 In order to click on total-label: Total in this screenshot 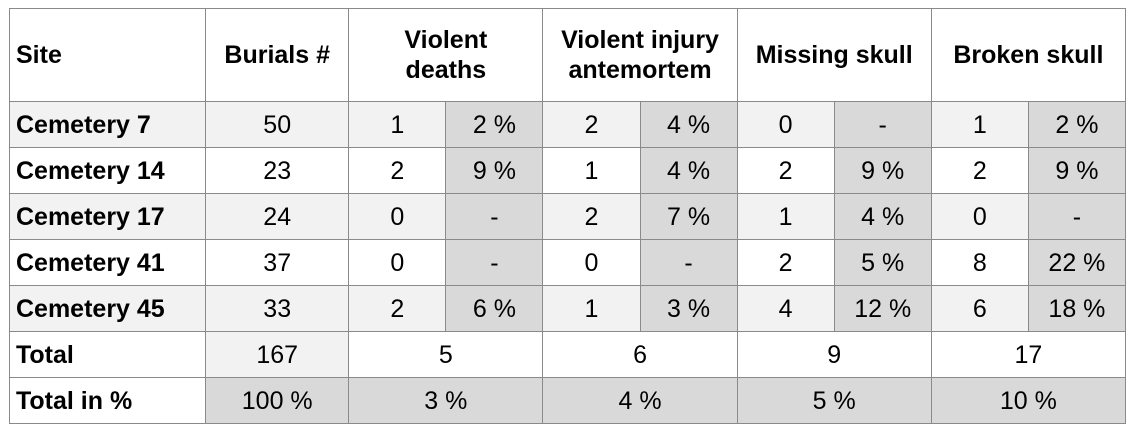, I will do `click(107, 354)`.